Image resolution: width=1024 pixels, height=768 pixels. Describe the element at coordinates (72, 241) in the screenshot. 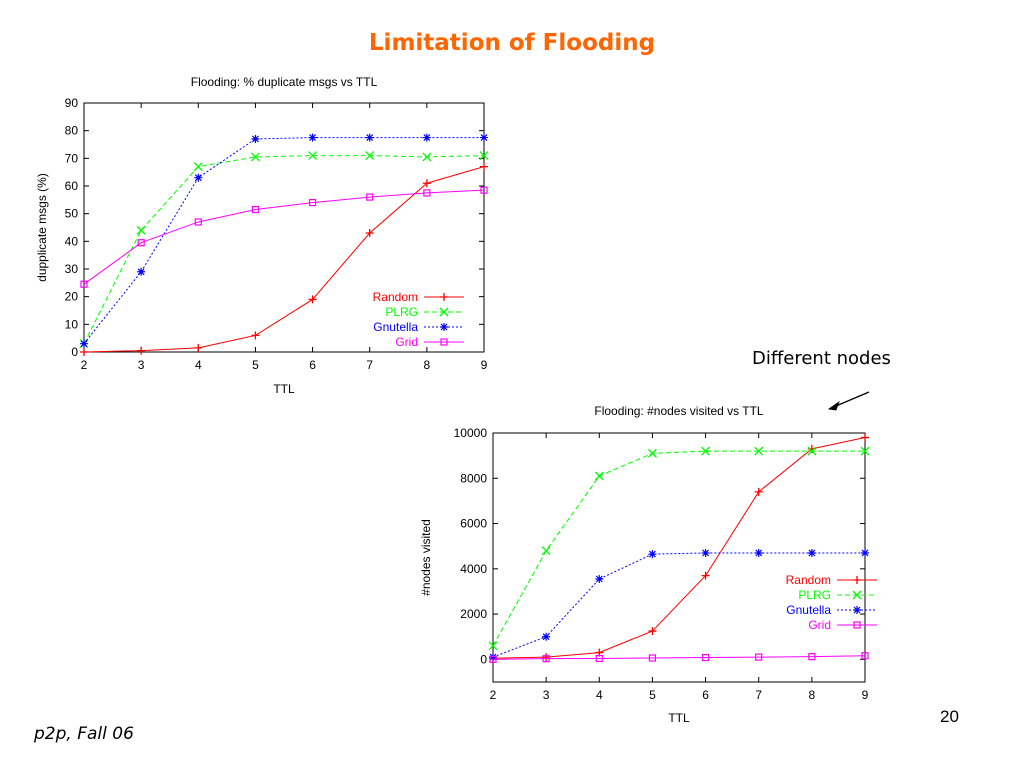

I see `y-tick-label: 40` at that location.